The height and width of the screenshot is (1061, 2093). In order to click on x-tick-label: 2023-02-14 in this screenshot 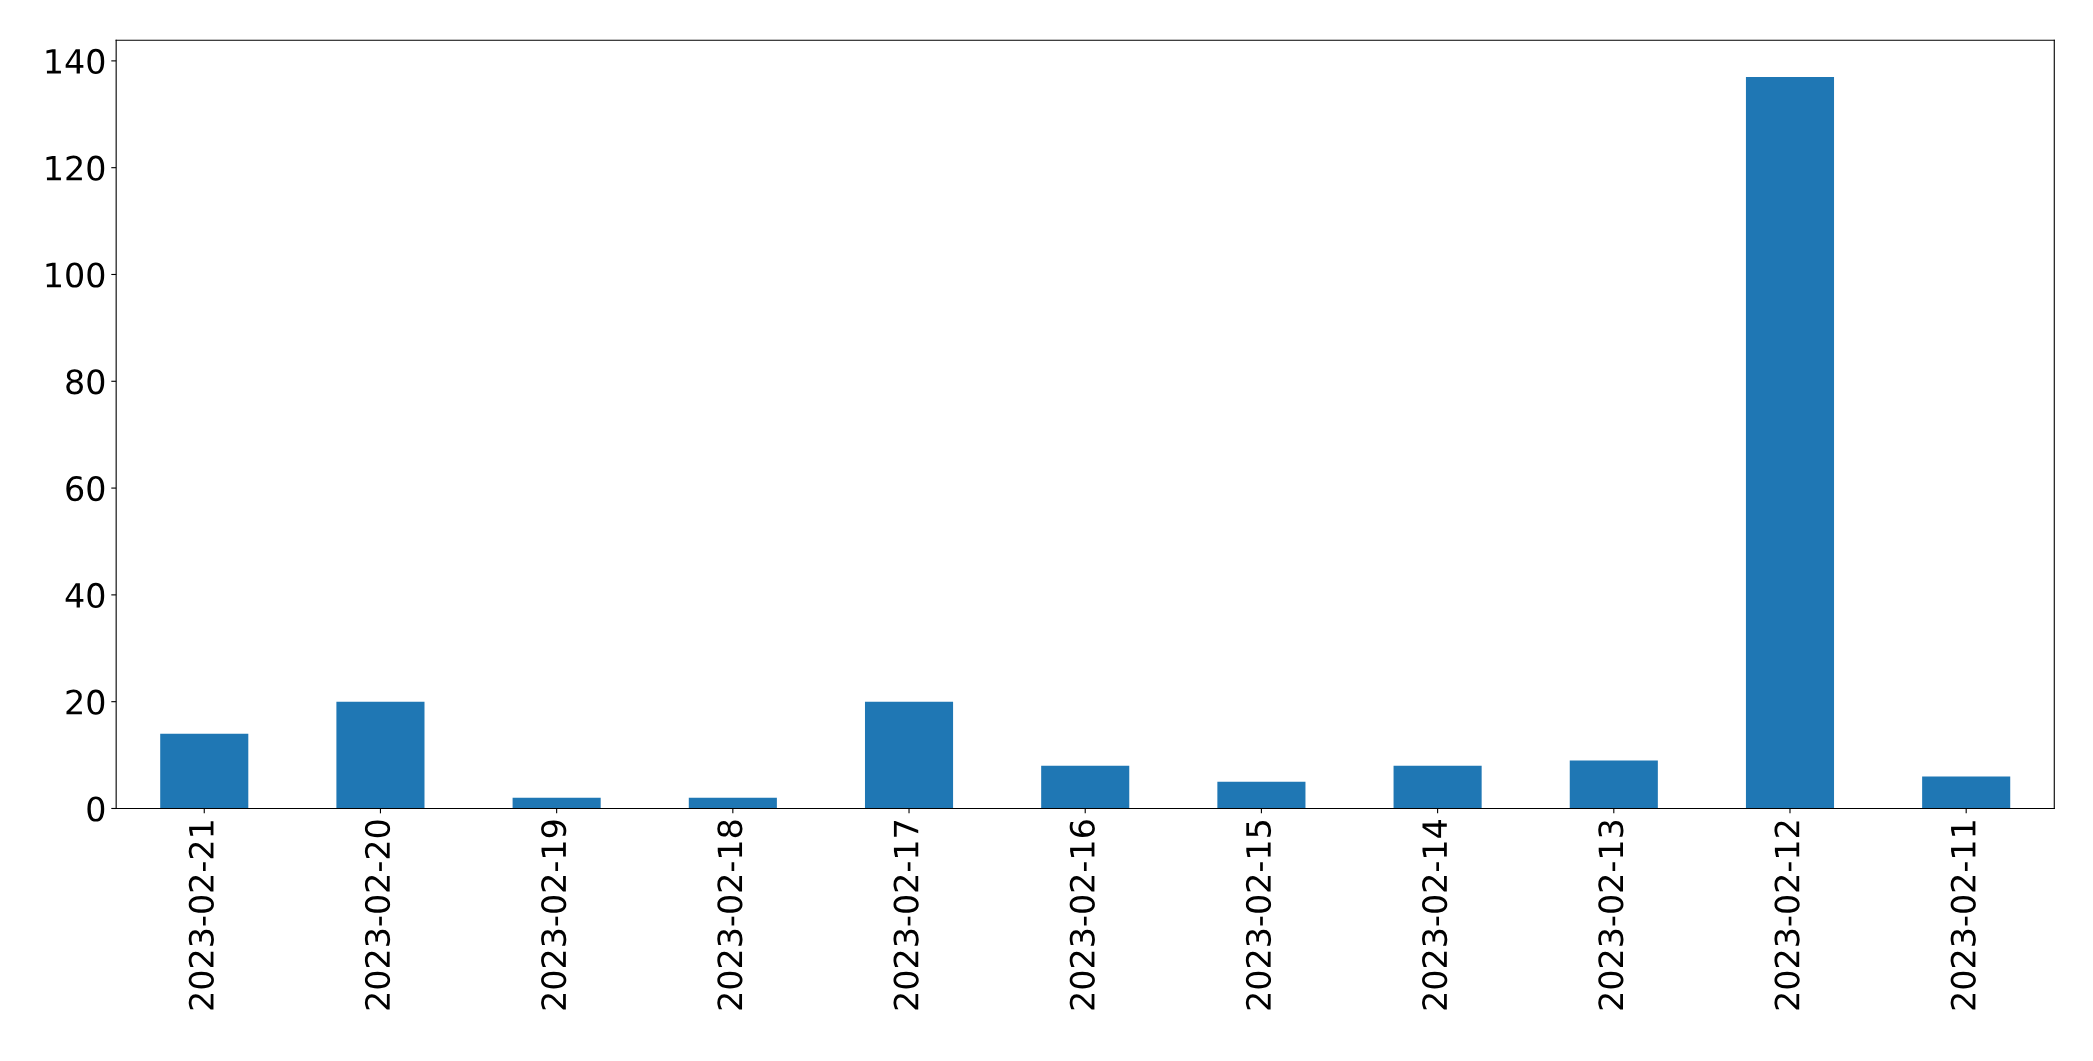, I will do `click(1435, 915)`.